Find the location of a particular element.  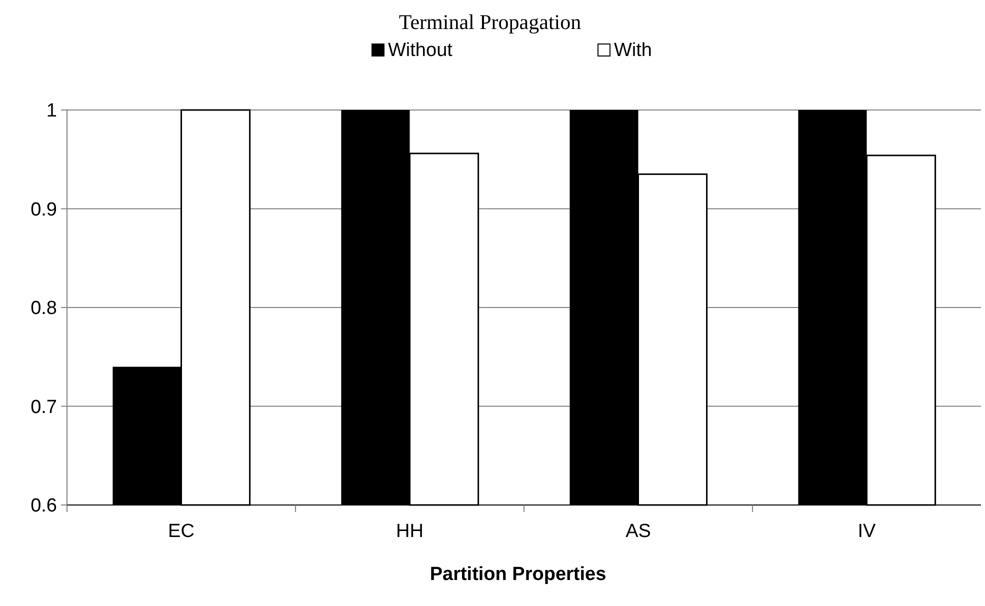

legend-label: Without is located at coordinates (421, 50).